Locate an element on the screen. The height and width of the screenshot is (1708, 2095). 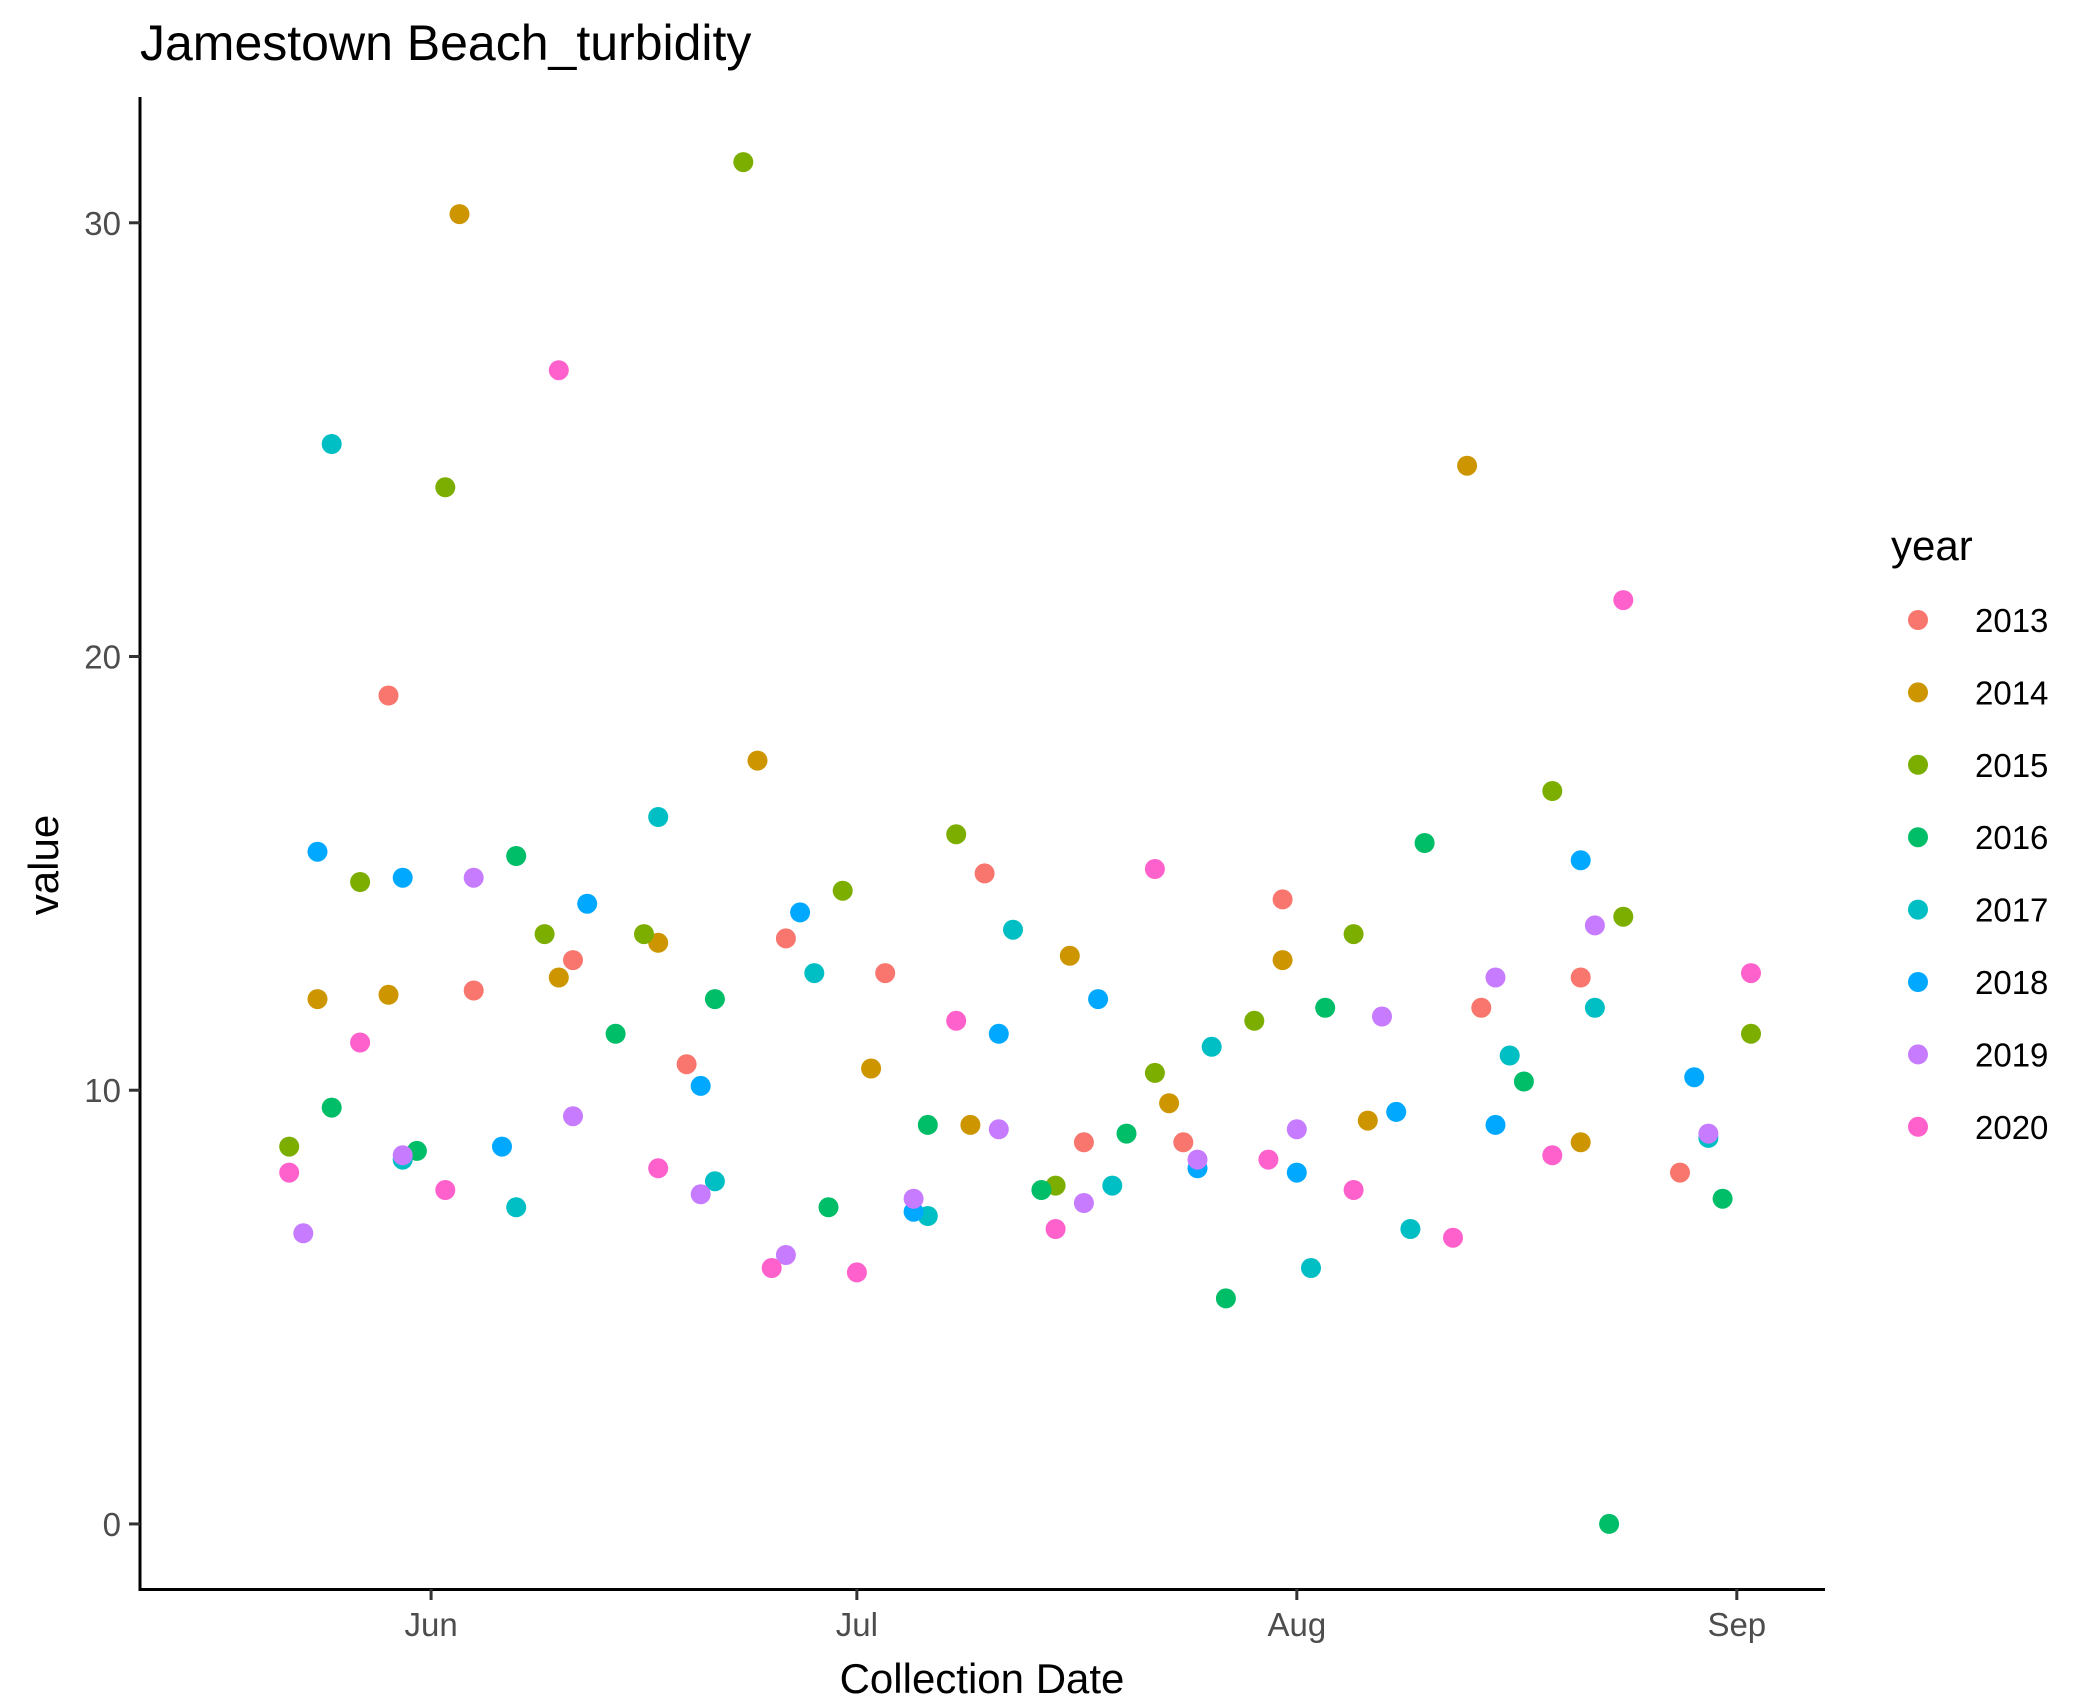
legend-title: year is located at coordinates (1932, 545).